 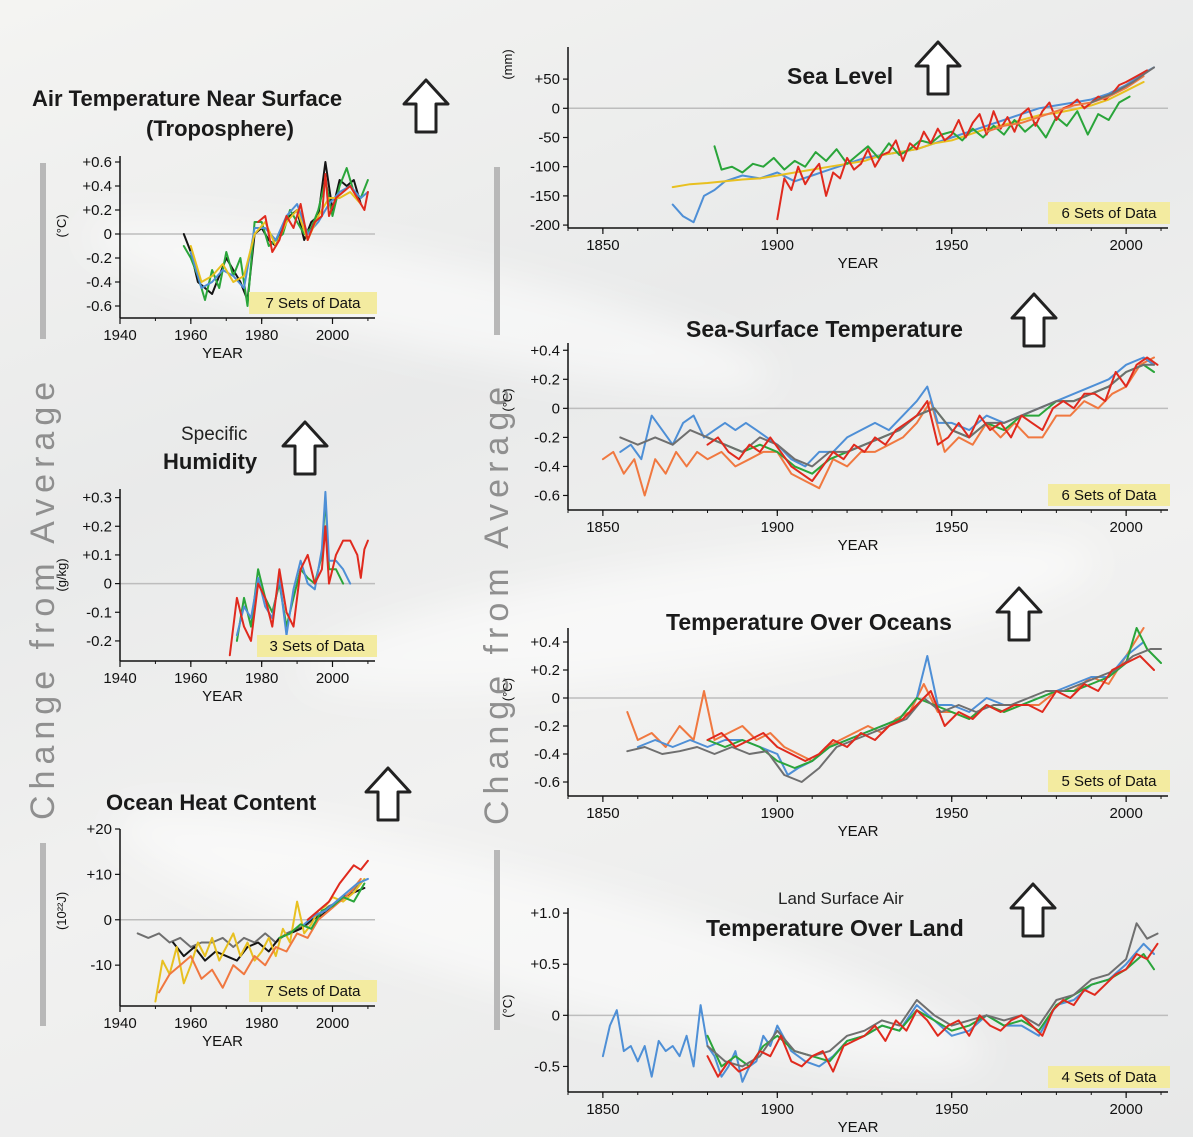 What do you see at coordinates (190, 678) in the screenshot?
I see `x-tick-label: 1960` at bounding box center [190, 678].